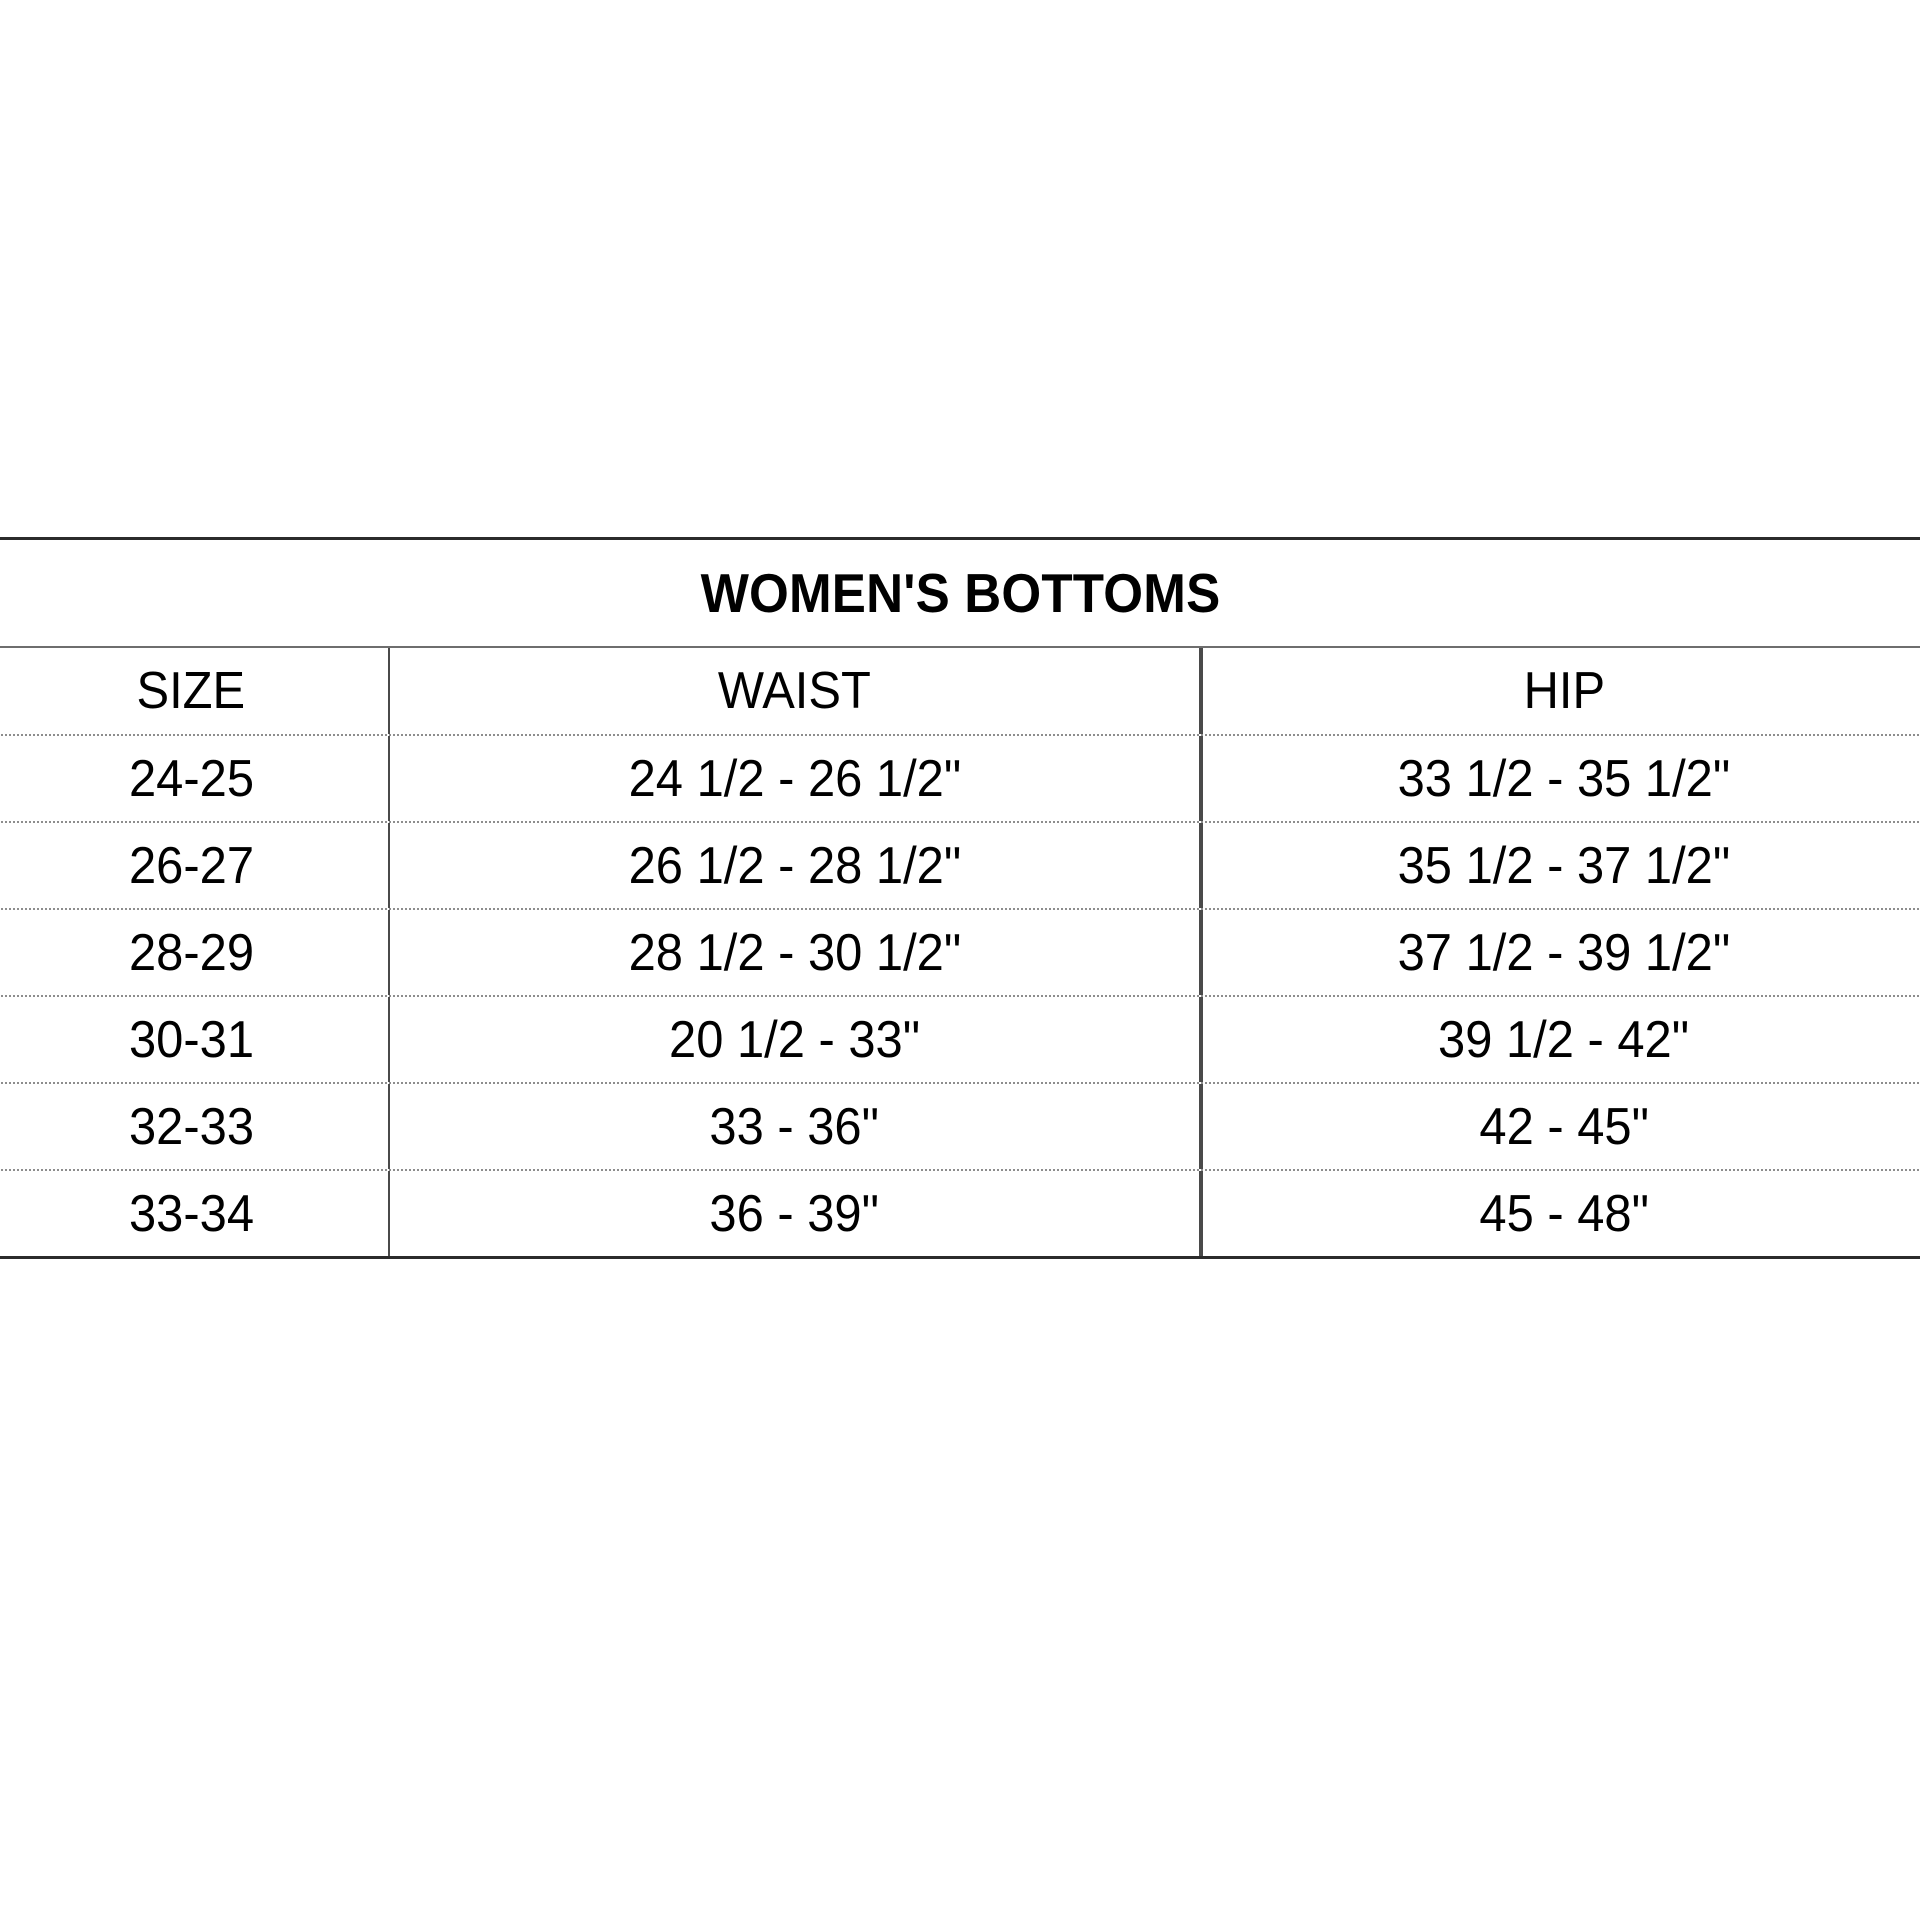 The width and height of the screenshot is (1920, 1920). What do you see at coordinates (794, 865) in the screenshot?
I see `cell-waist: 26 1/2 - 28 1/2"` at bounding box center [794, 865].